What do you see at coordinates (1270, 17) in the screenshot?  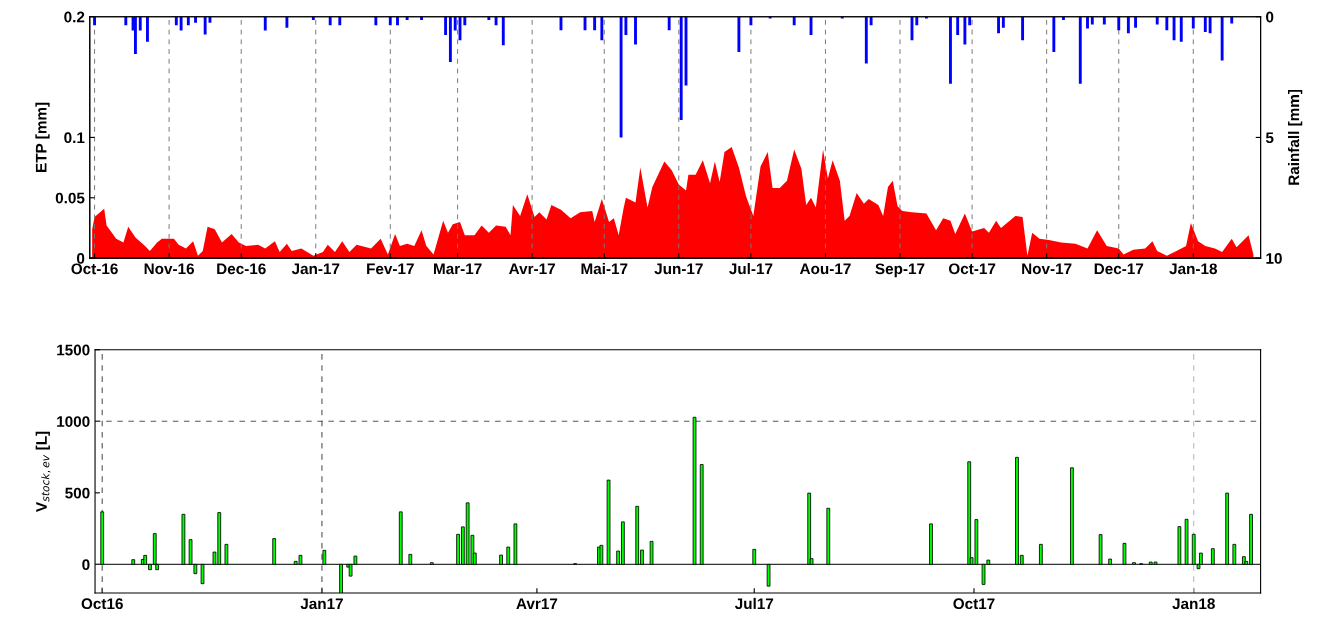 I see `y2-tick-label: 0` at bounding box center [1270, 17].